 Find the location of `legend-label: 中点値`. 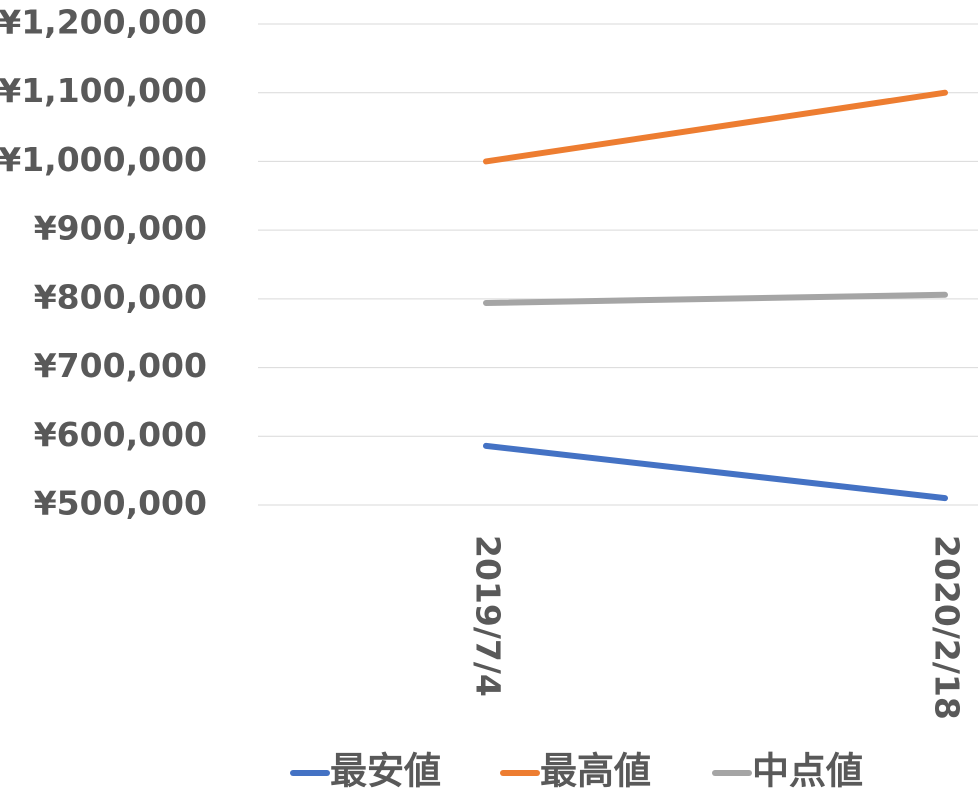

legend-label: 中点値 is located at coordinates (807, 771).